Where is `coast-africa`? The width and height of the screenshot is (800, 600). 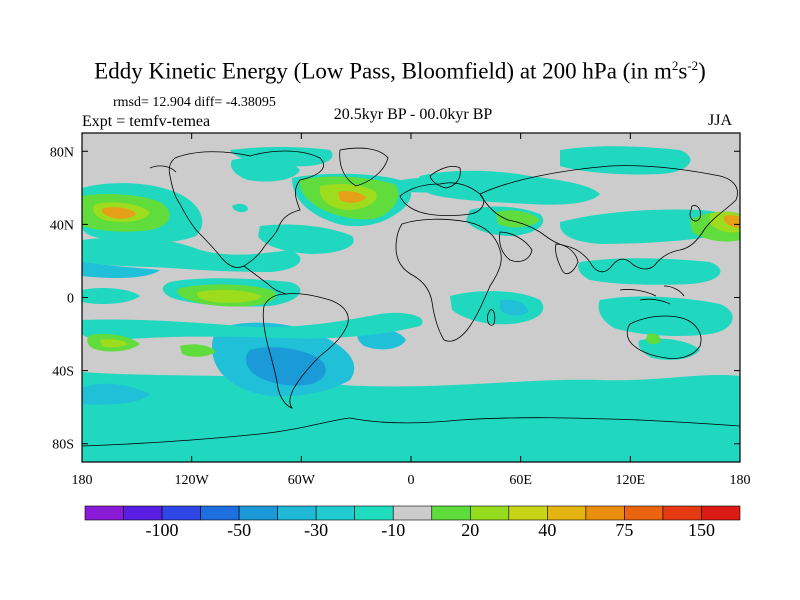 coast-africa is located at coordinates (448, 280).